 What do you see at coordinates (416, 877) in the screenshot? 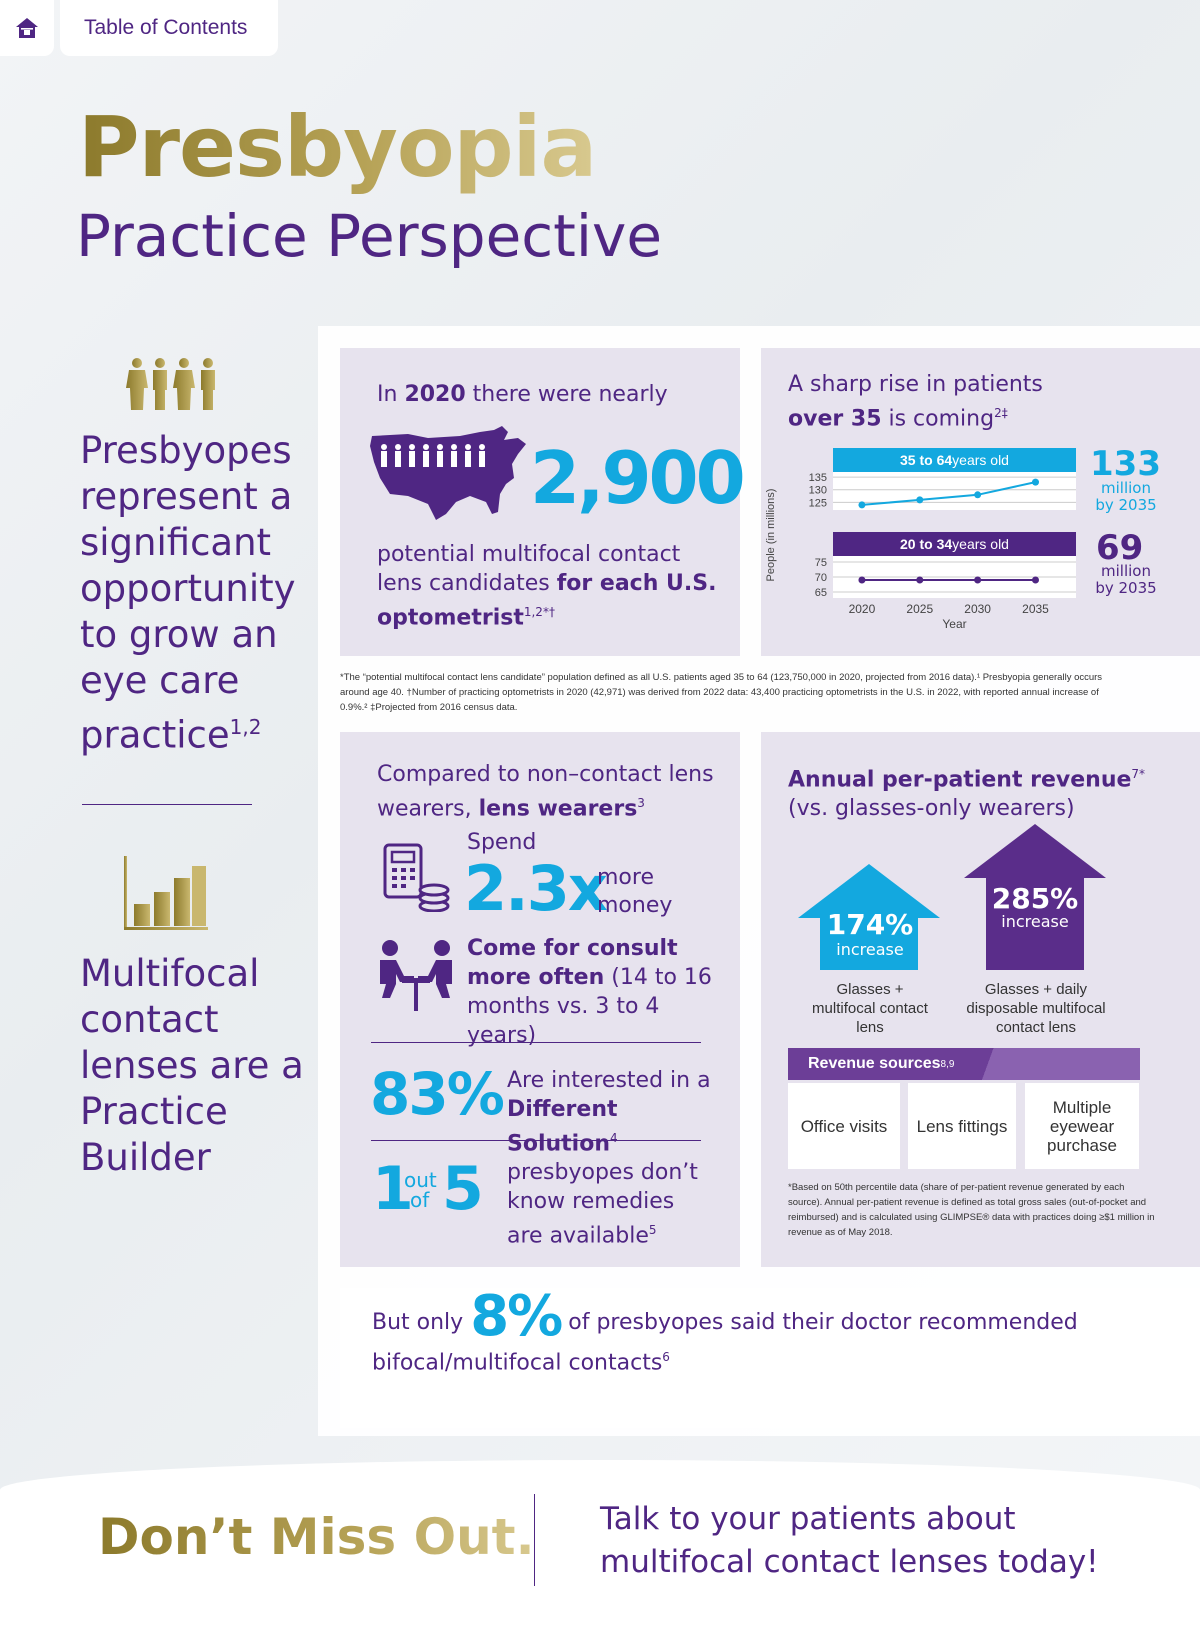
I see `calculator-coins-icon` at bounding box center [416, 877].